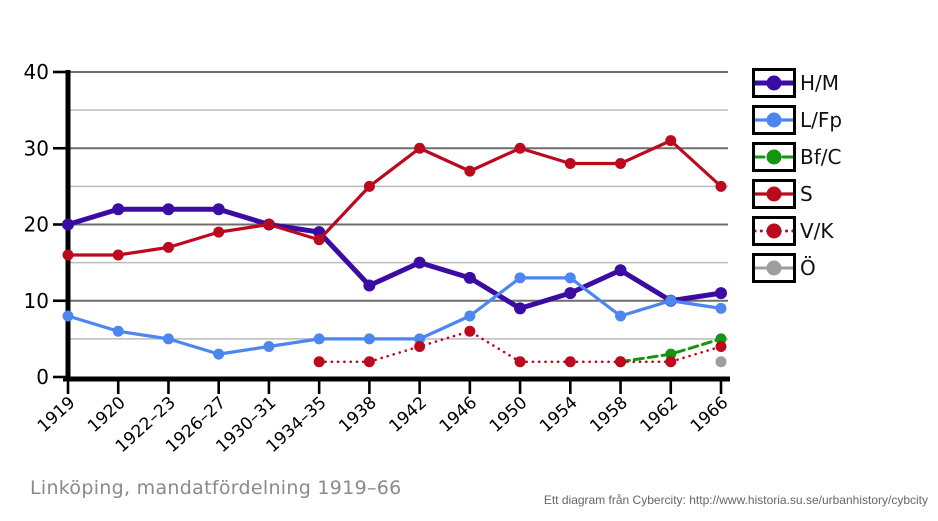 The image size is (938, 521). I want to click on chart-title: Linköping, mandatfördelning 1919–66, so click(216, 488).